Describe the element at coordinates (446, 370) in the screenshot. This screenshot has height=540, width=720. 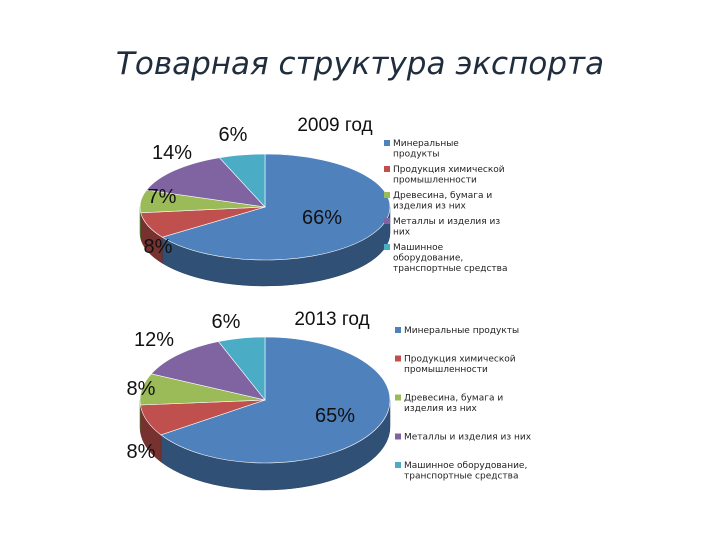
I see `legend-label-1-1-1: промышленности` at that location.